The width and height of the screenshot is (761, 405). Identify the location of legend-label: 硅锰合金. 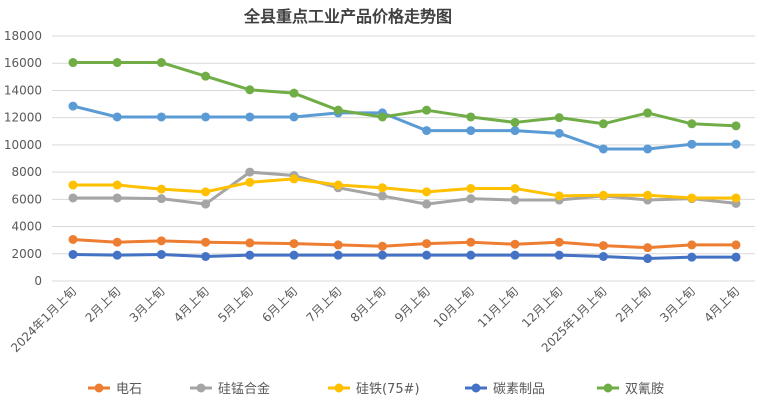
(244, 389).